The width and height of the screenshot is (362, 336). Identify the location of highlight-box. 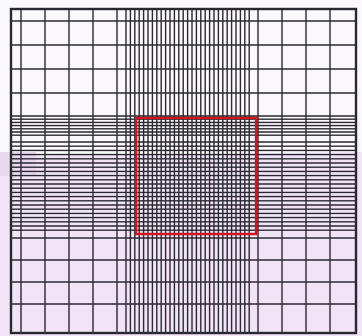
(196, 176).